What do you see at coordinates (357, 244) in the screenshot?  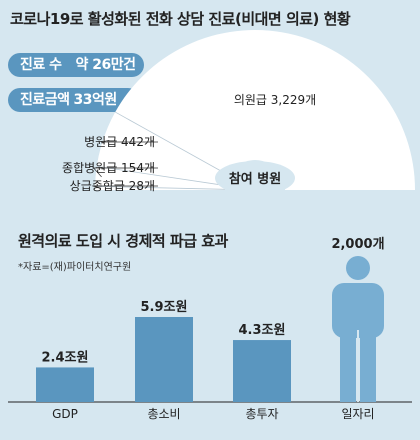 I see `bar-value-일자리: 2,000개` at bounding box center [357, 244].